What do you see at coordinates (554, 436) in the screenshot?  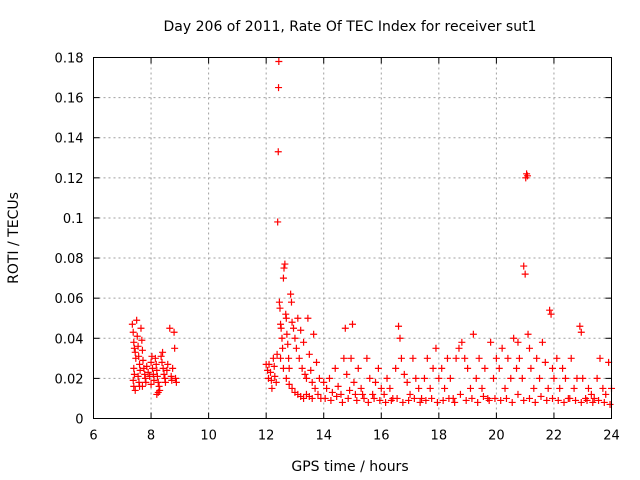 I see `x-tick-label: 22` at bounding box center [554, 436].